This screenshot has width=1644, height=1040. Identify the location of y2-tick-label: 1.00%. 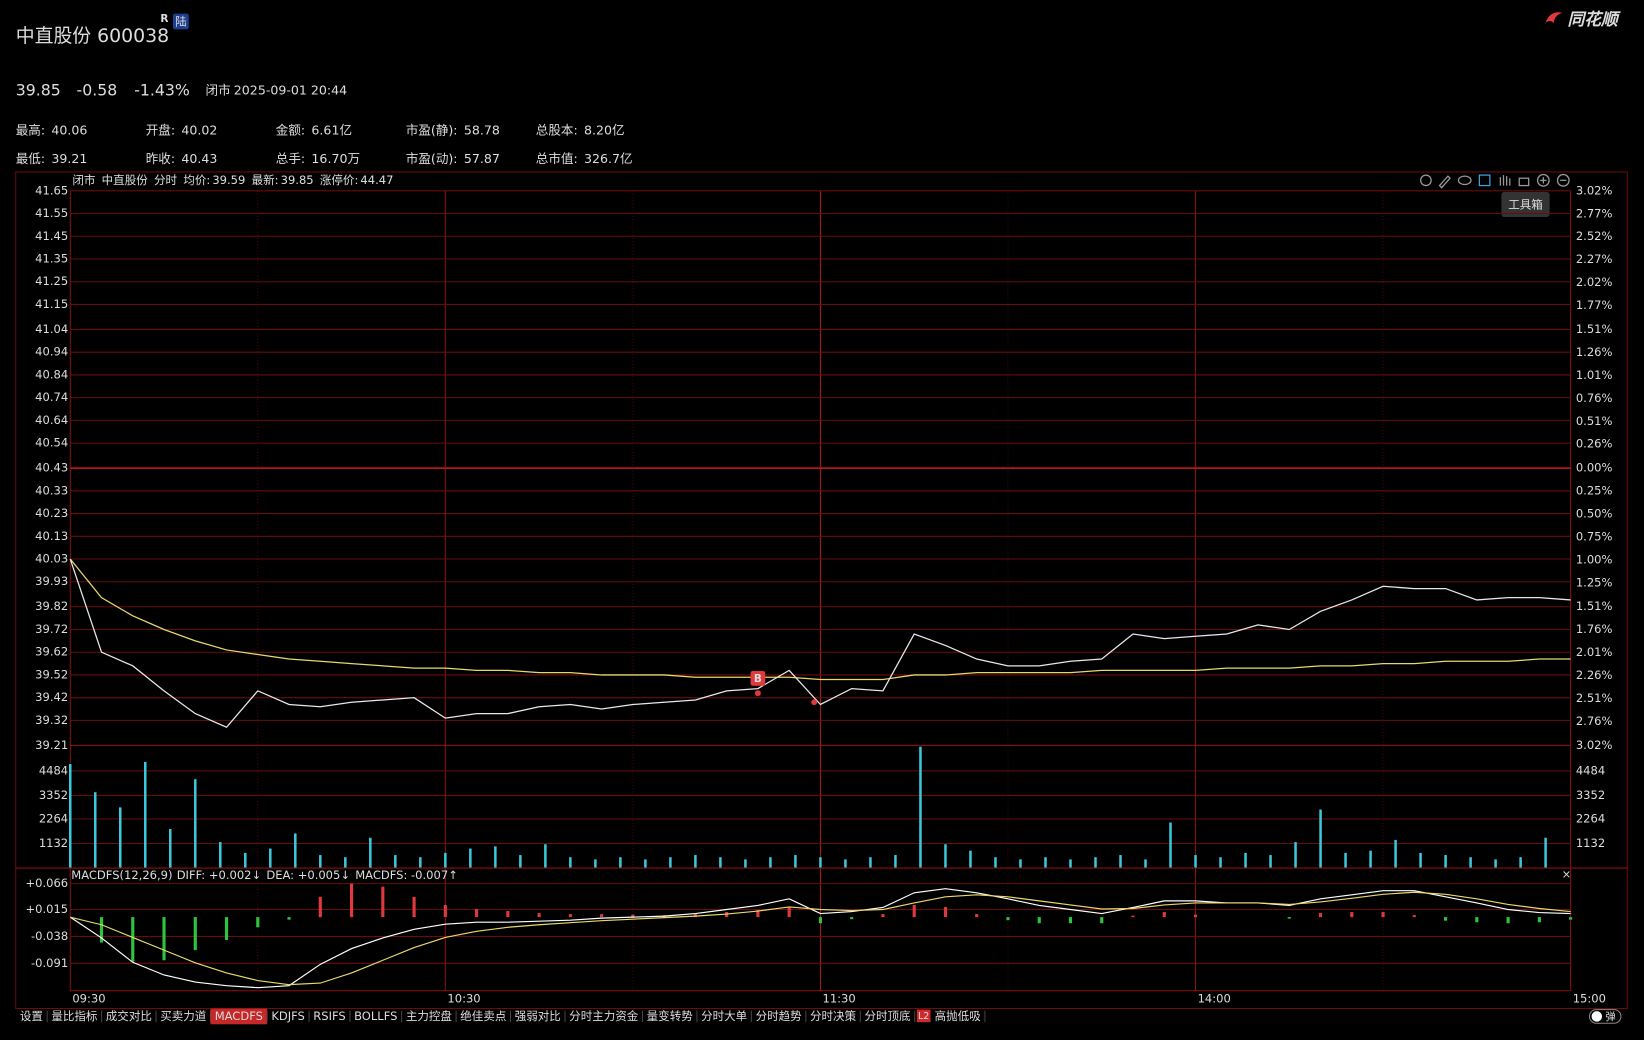
(1594, 559).